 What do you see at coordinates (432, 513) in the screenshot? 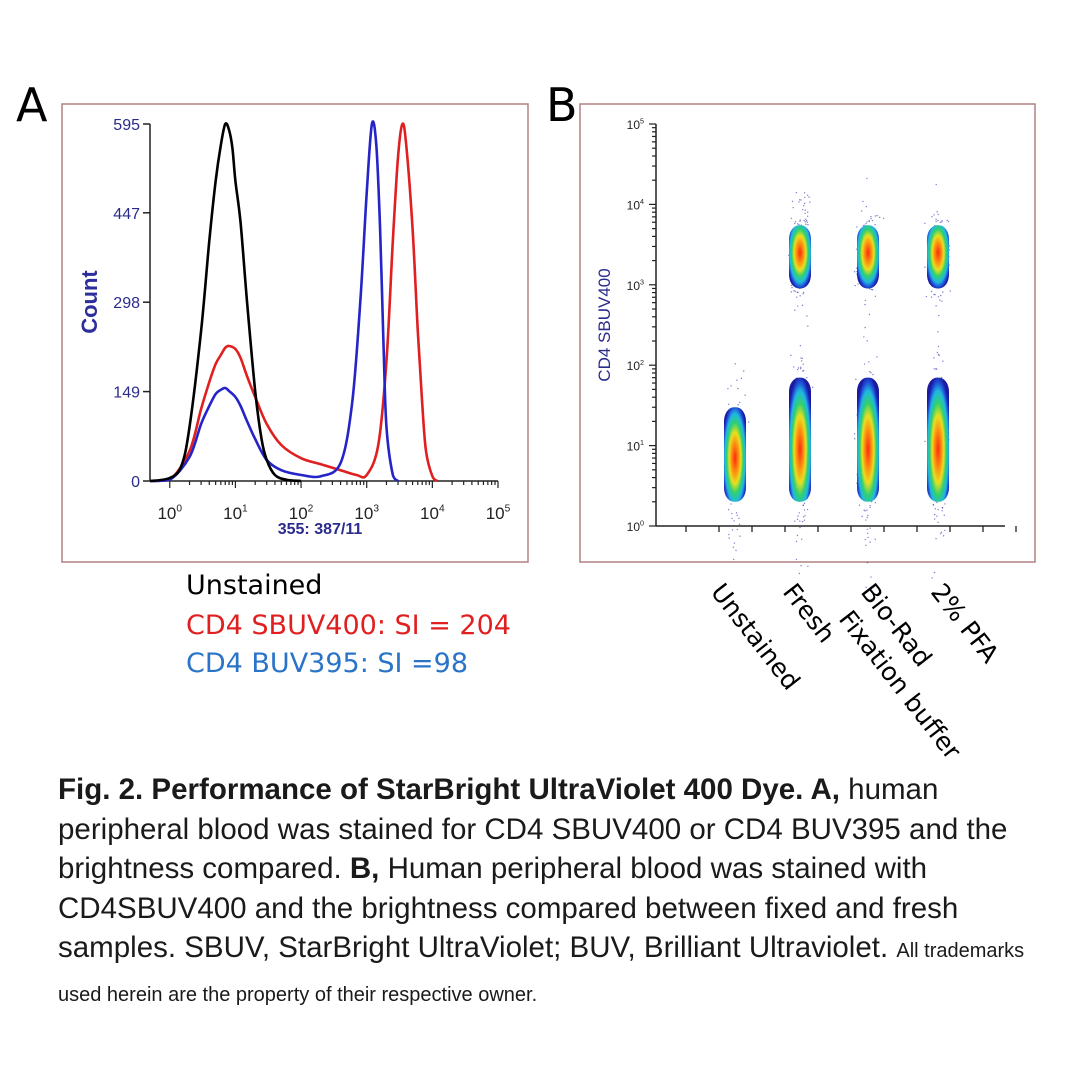
I see `x-tick-label: 10⁴` at bounding box center [432, 513].